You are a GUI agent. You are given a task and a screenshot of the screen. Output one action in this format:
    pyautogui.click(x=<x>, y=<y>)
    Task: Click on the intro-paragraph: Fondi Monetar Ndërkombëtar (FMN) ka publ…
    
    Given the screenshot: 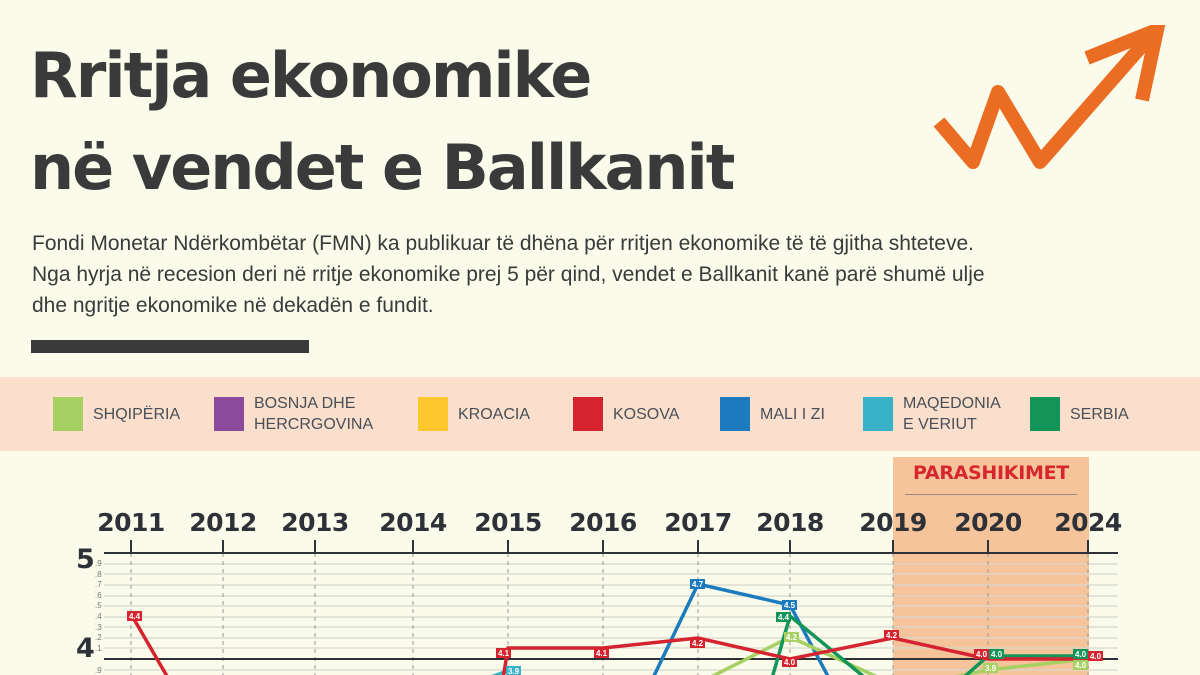 What is the action you would take?
    pyautogui.click(x=612, y=274)
    